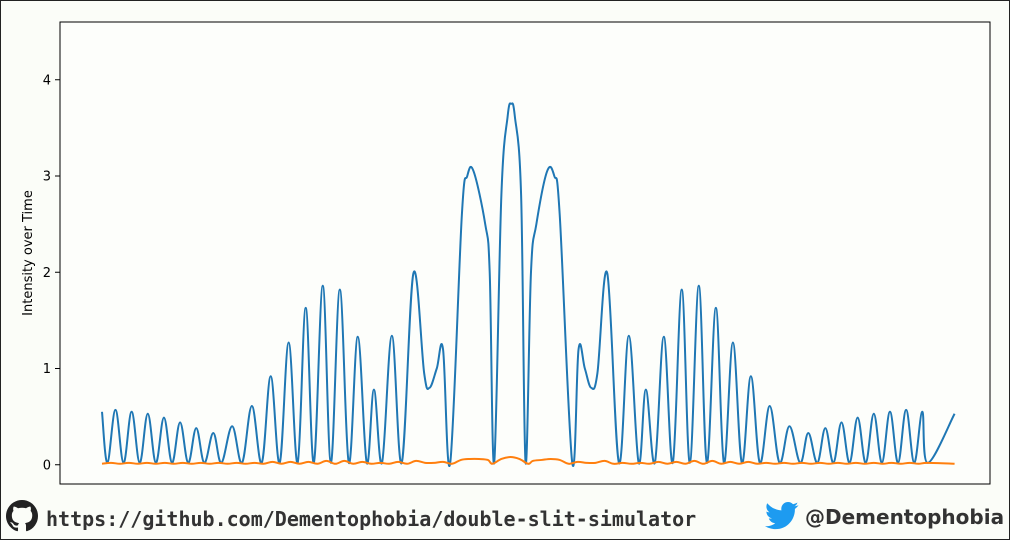 This screenshot has height=540, width=1010. I want to click on y-tick-label-0: 0, so click(47, 465).